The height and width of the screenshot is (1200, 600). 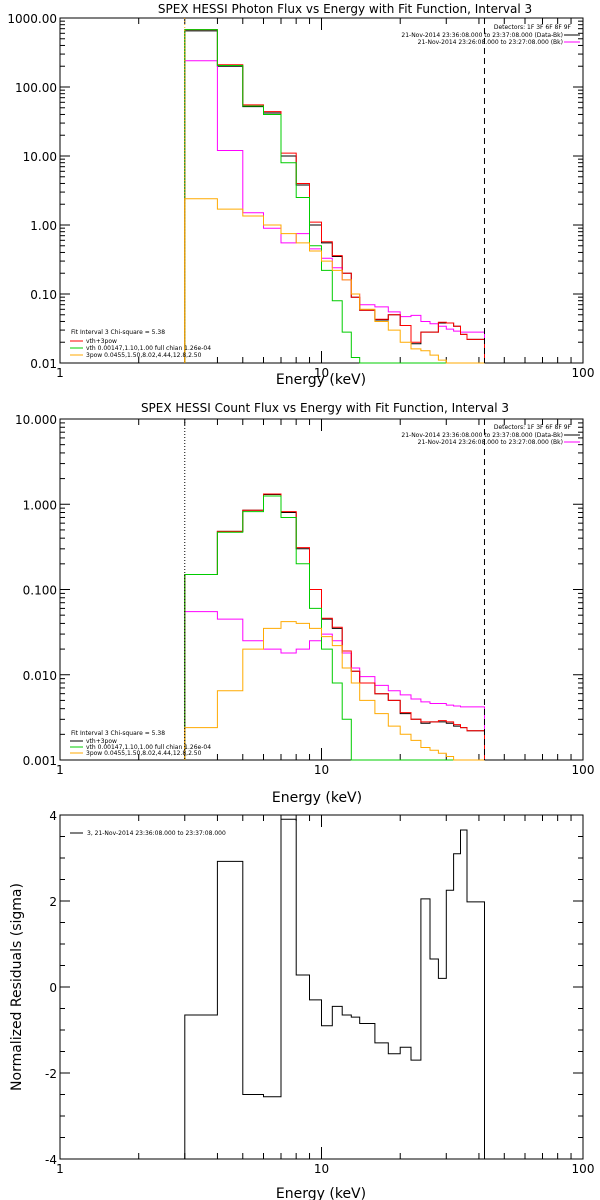 I want to click on residuals-y-axis-label: Normalized Residuals (sigma), so click(x=17, y=987).